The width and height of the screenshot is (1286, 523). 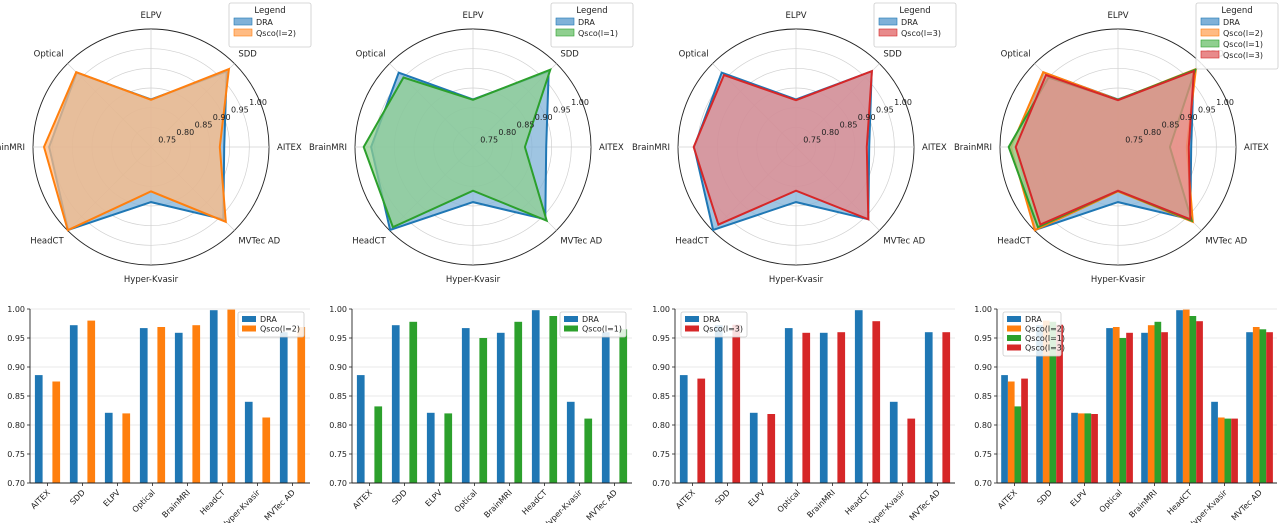 I want to click on y-tick-label: 0.80, so click(x=16, y=425).